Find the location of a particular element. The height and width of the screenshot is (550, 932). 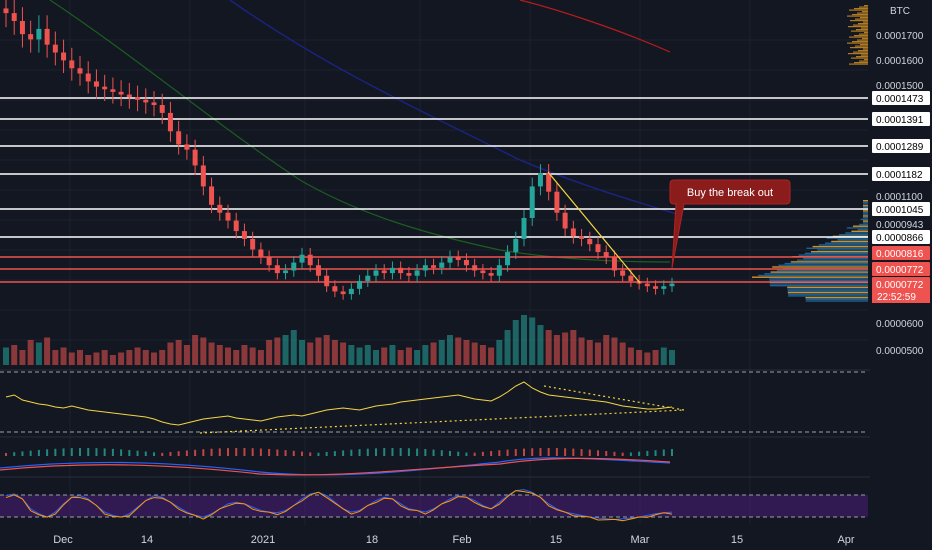

price-tick-label: 0.0001100 is located at coordinates (899, 197).